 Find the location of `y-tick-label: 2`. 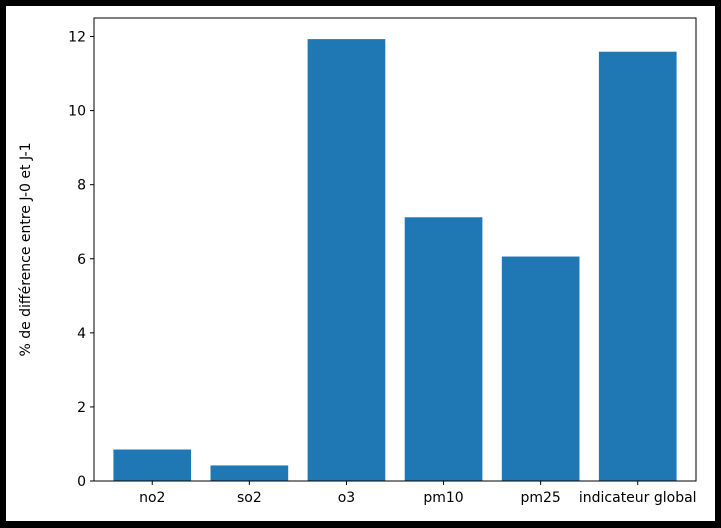

y-tick-label: 2 is located at coordinates (81, 408).